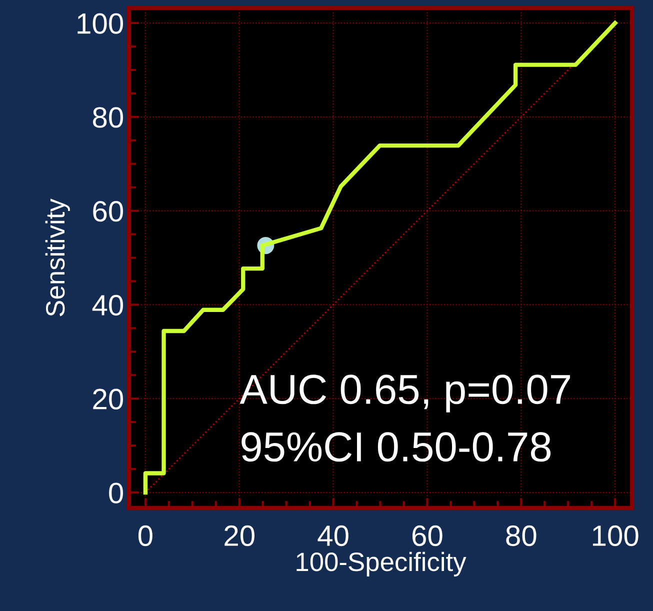  Describe the element at coordinates (101, 23) in the screenshot. I see `y-tick-label: 100` at that location.